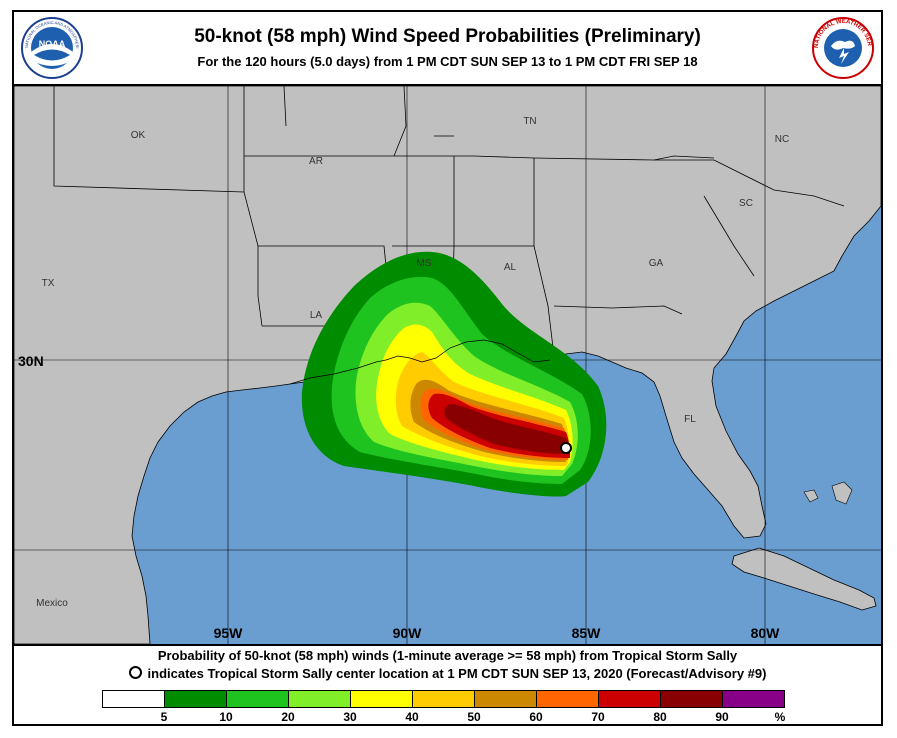 This screenshot has width=897, height=738. I want to click on lon-label-95w: 95W, so click(229, 633).